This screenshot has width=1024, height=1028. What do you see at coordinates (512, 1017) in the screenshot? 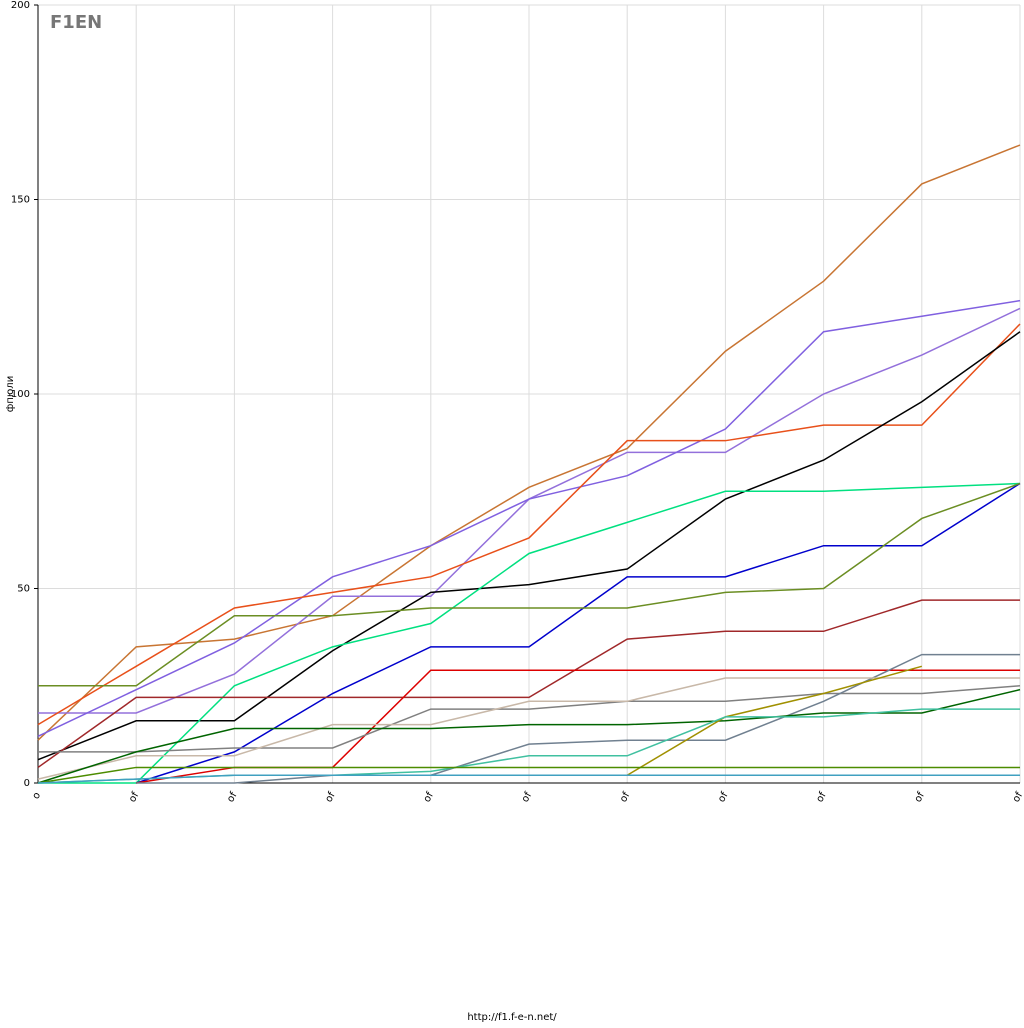
I see `footer: http://f1.f-e-n.net/` at bounding box center [512, 1017].